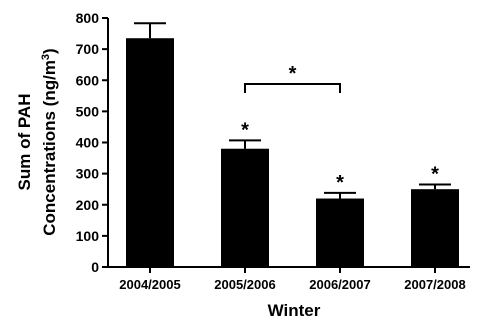  I want to click on y-tick-label: 800, so click(88, 18).